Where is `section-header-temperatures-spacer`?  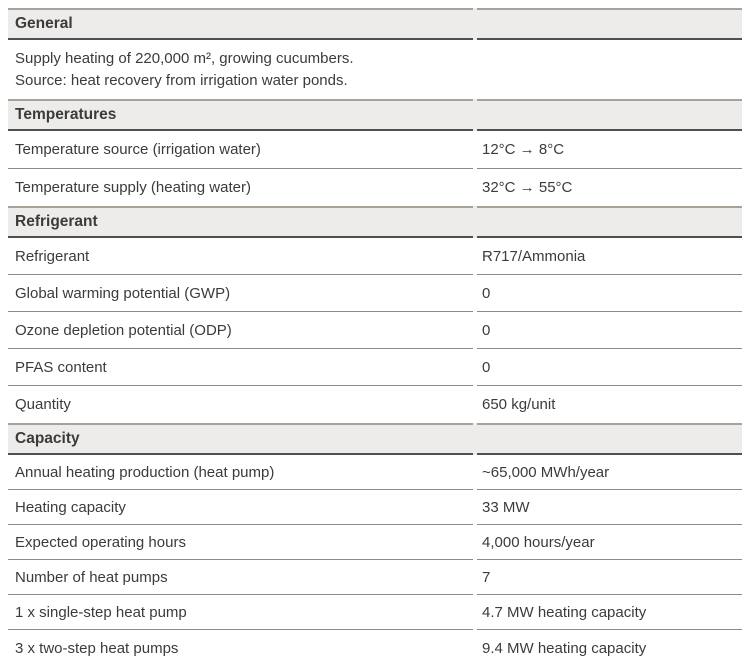 section-header-temperatures-spacer is located at coordinates (609, 115).